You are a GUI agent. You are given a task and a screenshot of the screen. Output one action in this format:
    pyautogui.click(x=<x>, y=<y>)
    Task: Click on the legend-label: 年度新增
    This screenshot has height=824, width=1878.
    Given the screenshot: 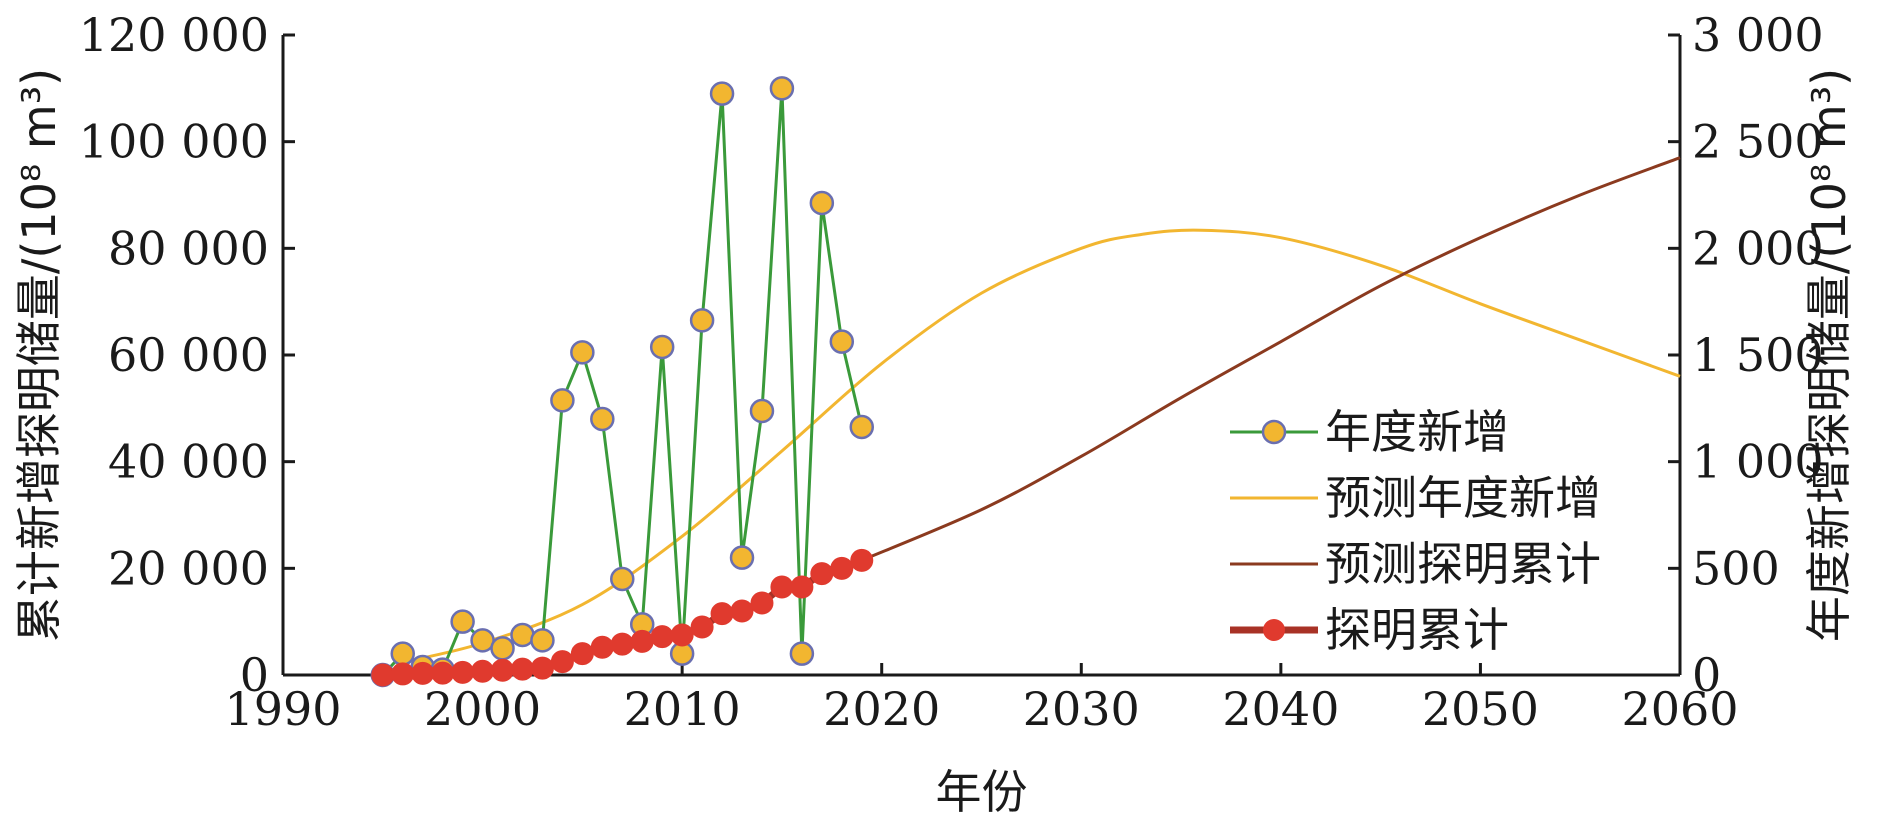 What is the action you would take?
    pyautogui.click(x=1417, y=432)
    